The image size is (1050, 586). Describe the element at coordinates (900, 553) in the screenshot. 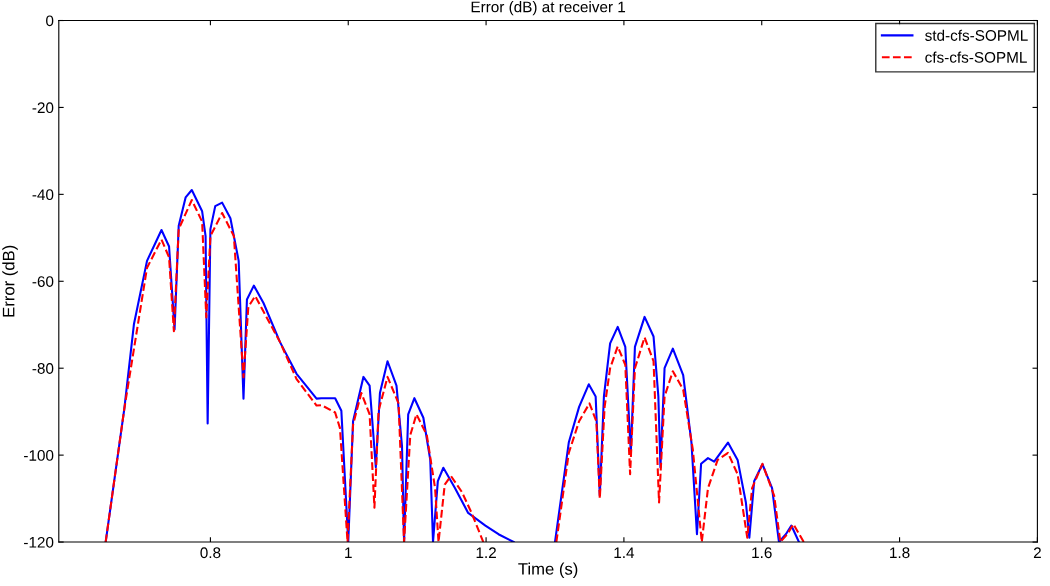

I see `x-tick-label: 1.8` at that location.